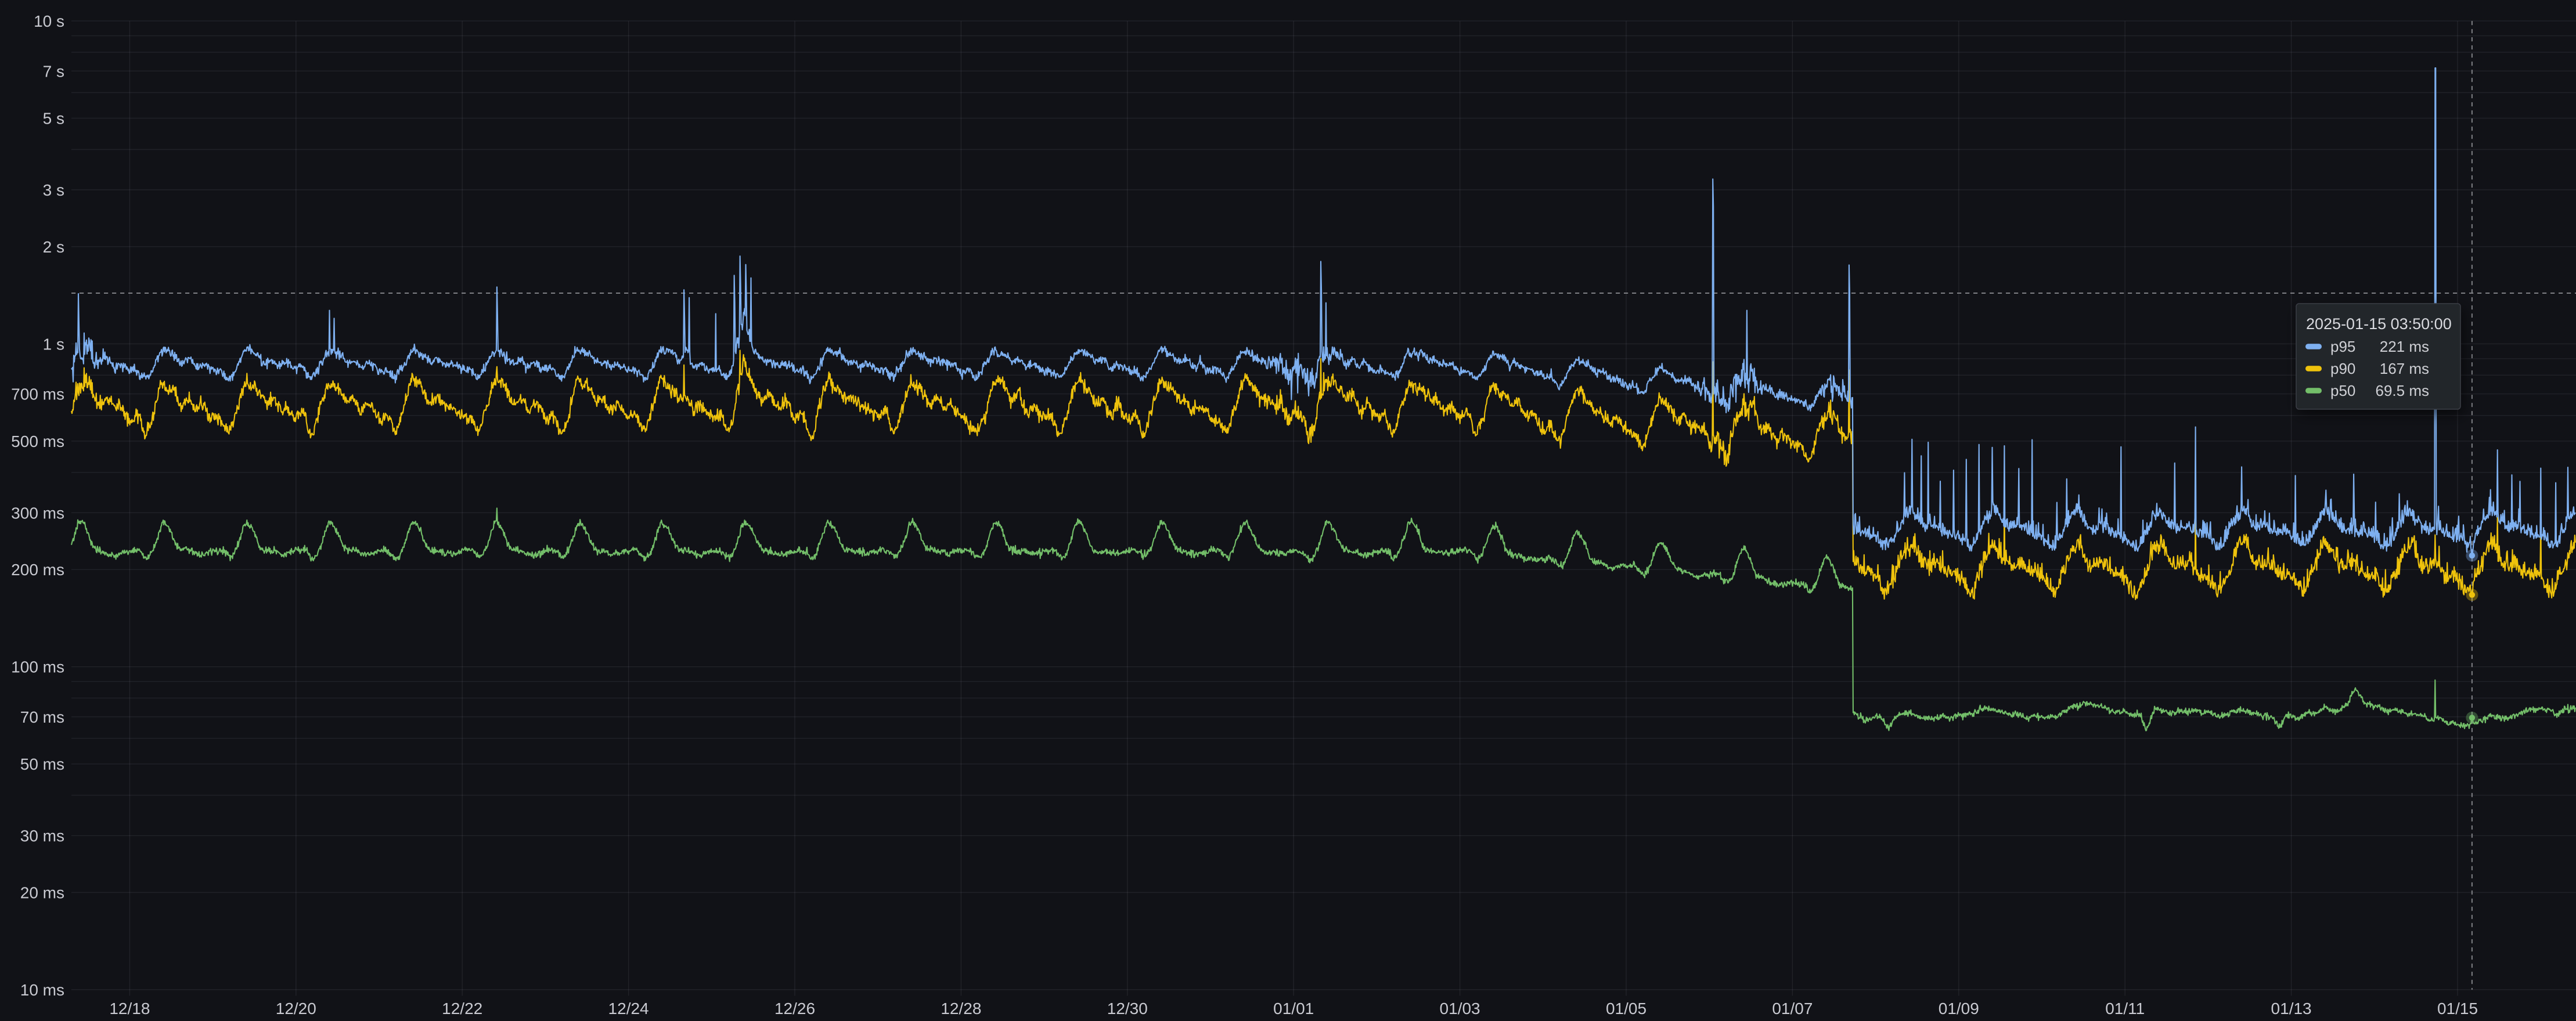  I want to click on svg-text: 01/05, so click(1626, 1009).